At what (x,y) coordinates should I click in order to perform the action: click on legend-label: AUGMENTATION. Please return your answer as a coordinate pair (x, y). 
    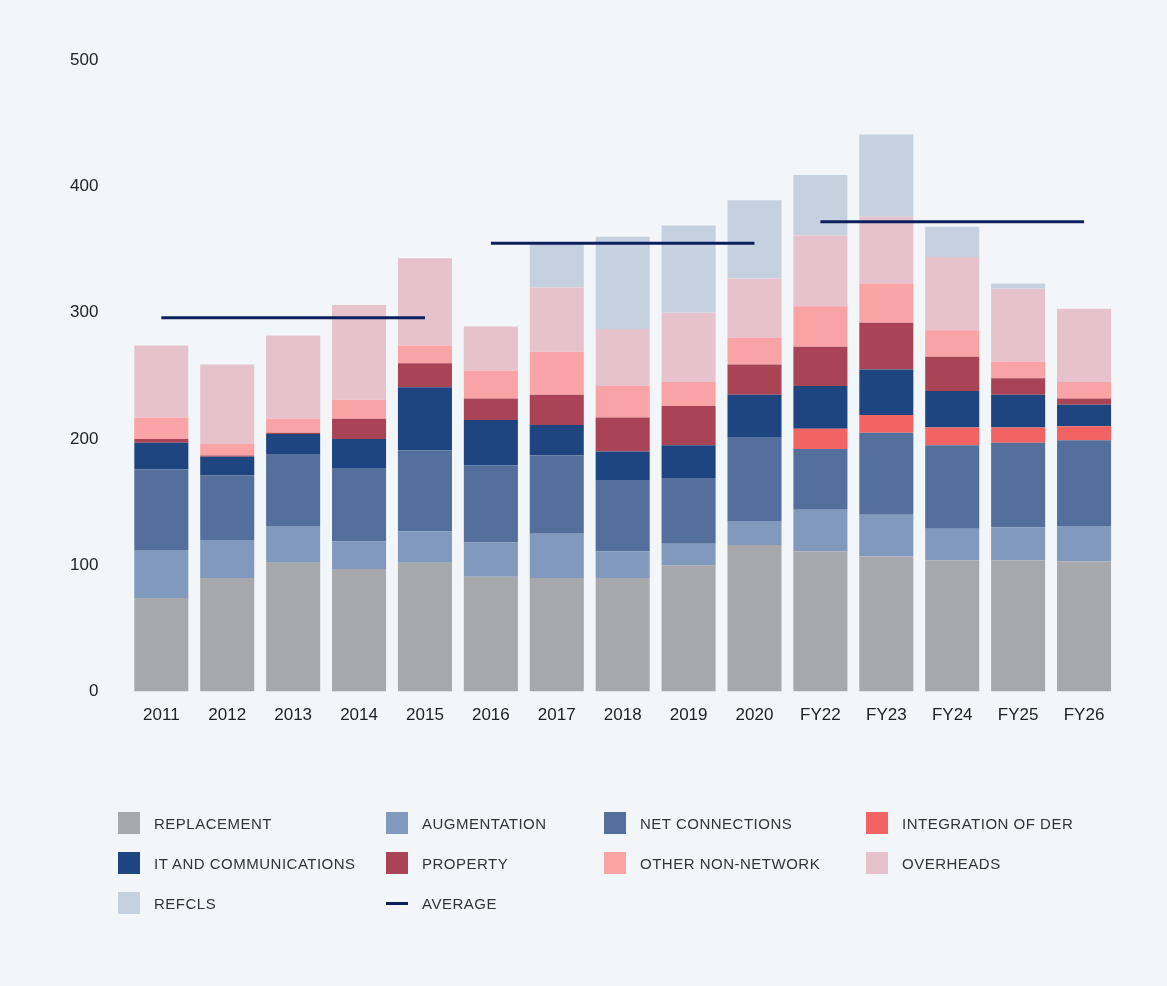
    Looking at the image, I should click on (484, 823).